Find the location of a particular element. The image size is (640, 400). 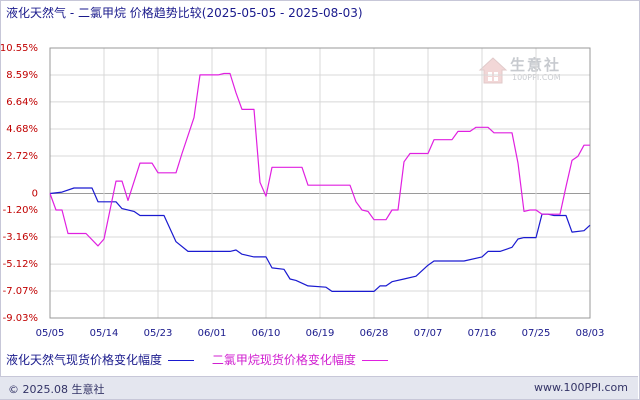

y-tick-label: 6.64% is located at coordinates (22, 102).